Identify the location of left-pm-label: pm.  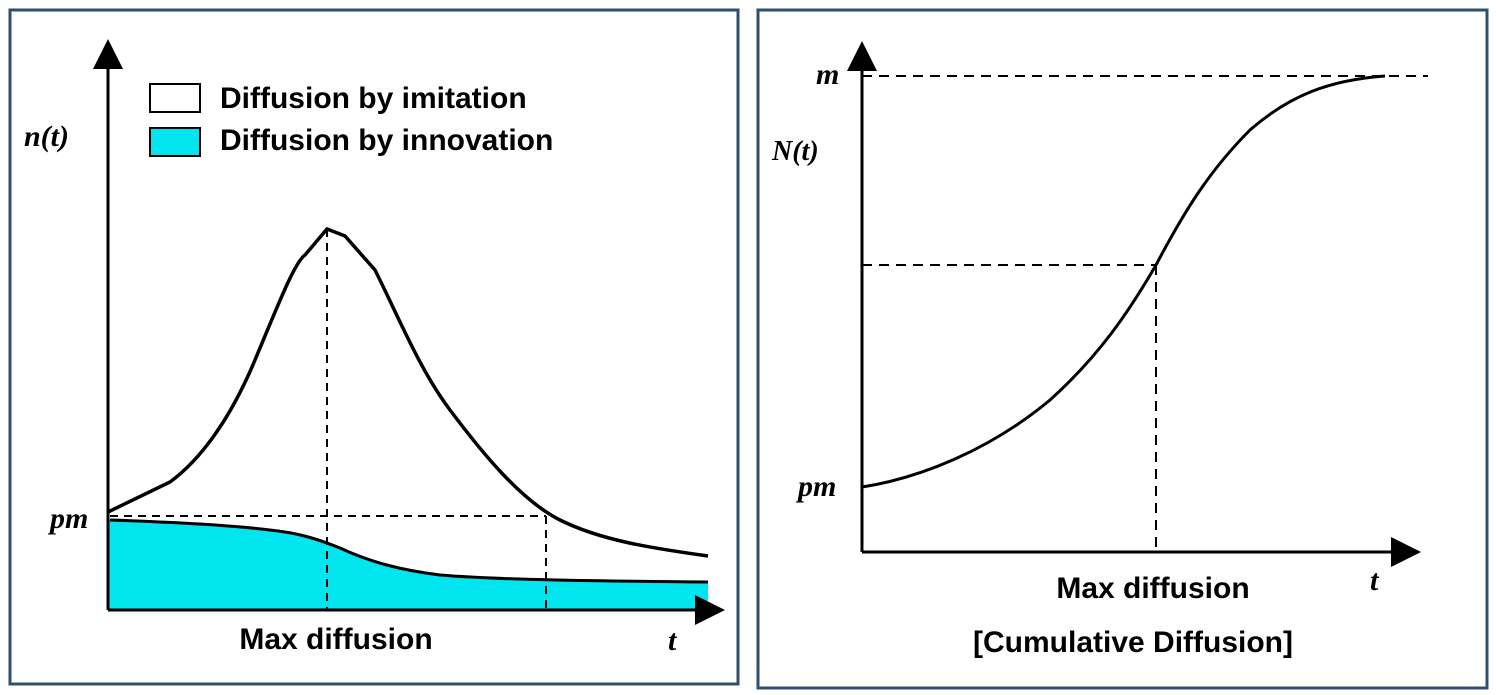
(67, 518).